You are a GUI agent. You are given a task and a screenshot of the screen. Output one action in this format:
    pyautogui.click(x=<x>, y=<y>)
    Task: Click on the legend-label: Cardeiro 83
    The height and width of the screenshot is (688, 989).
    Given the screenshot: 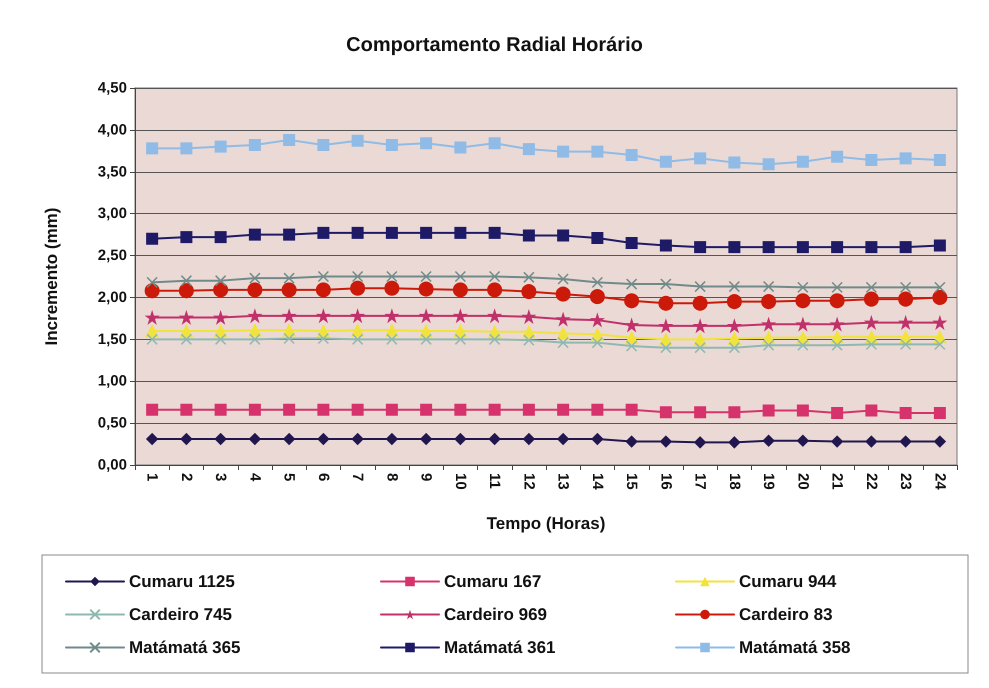 What is the action you would take?
    pyautogui.click(x=786, y=614)
    